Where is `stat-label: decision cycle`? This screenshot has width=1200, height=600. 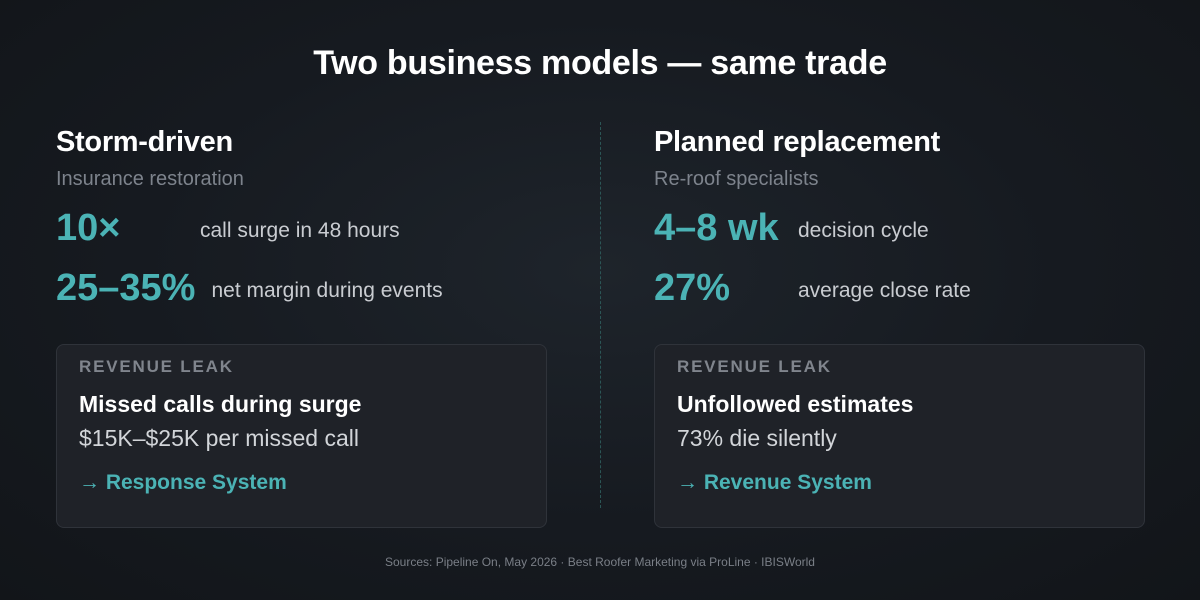
stat-label: decision cycle is located at coordinates (863, 230).